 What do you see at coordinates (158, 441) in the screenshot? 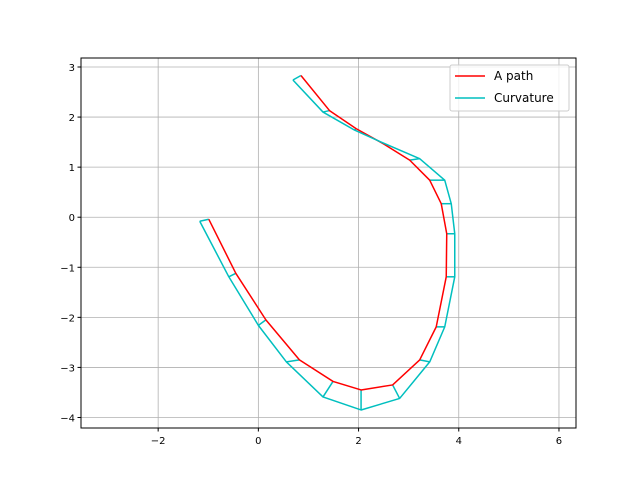
I see `tick-label-x: −2` at bounding box center [158, 441].